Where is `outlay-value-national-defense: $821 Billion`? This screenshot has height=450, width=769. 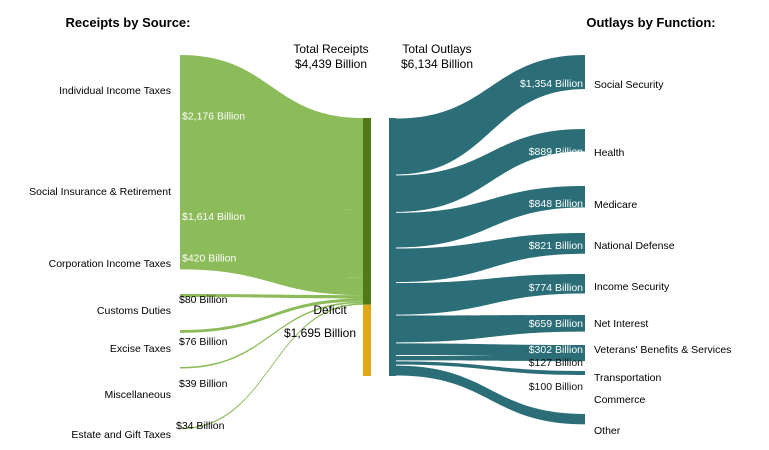 outlay-value-national-defense: $821 Billion is located at coordinates (556, 246).